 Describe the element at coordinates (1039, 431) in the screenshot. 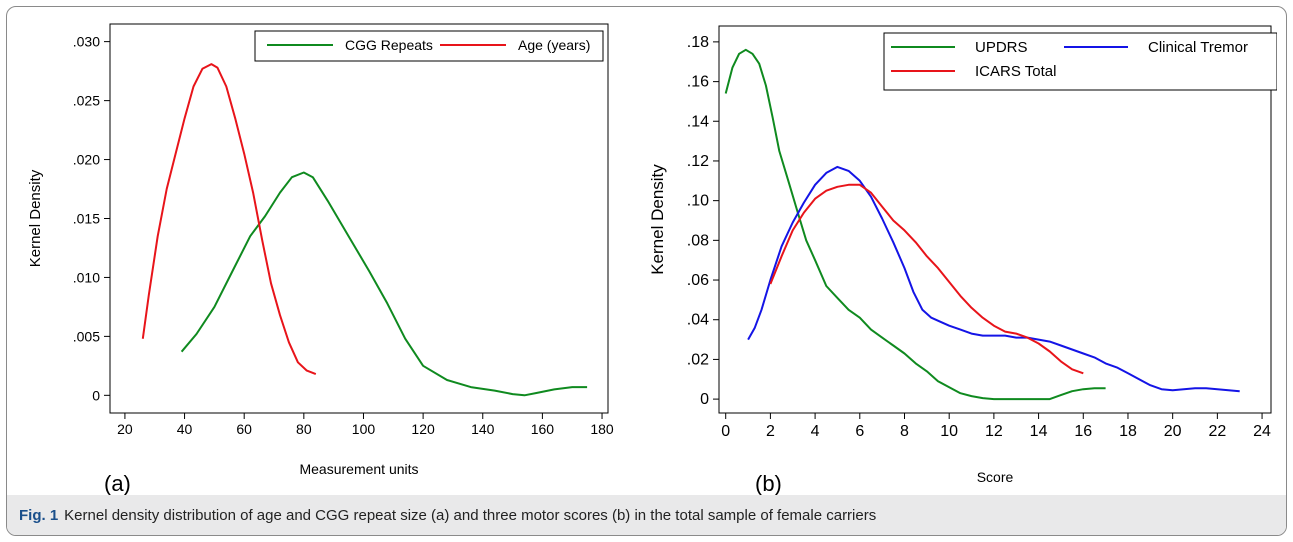

I see `x-tick-label: 14` at that location.